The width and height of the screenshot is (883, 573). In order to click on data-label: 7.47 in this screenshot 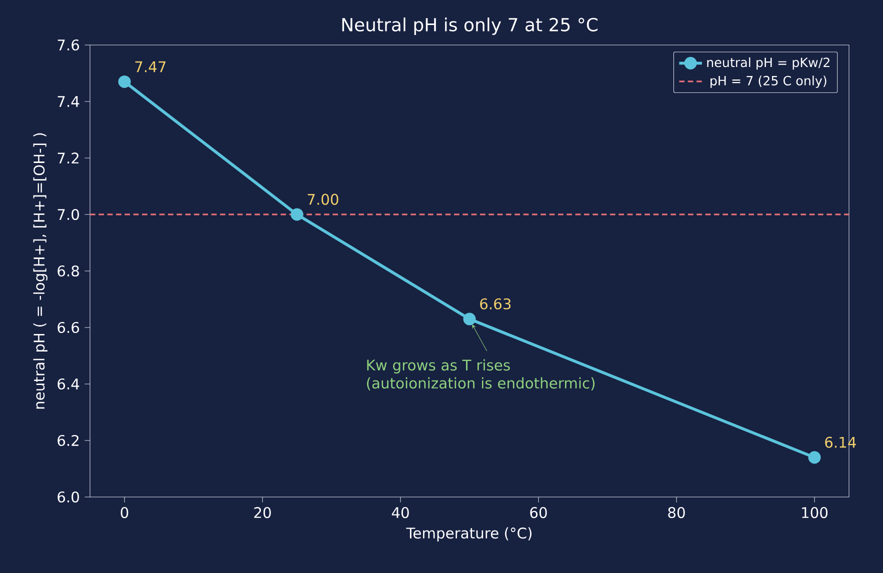, I will do `click(150, 66)`.